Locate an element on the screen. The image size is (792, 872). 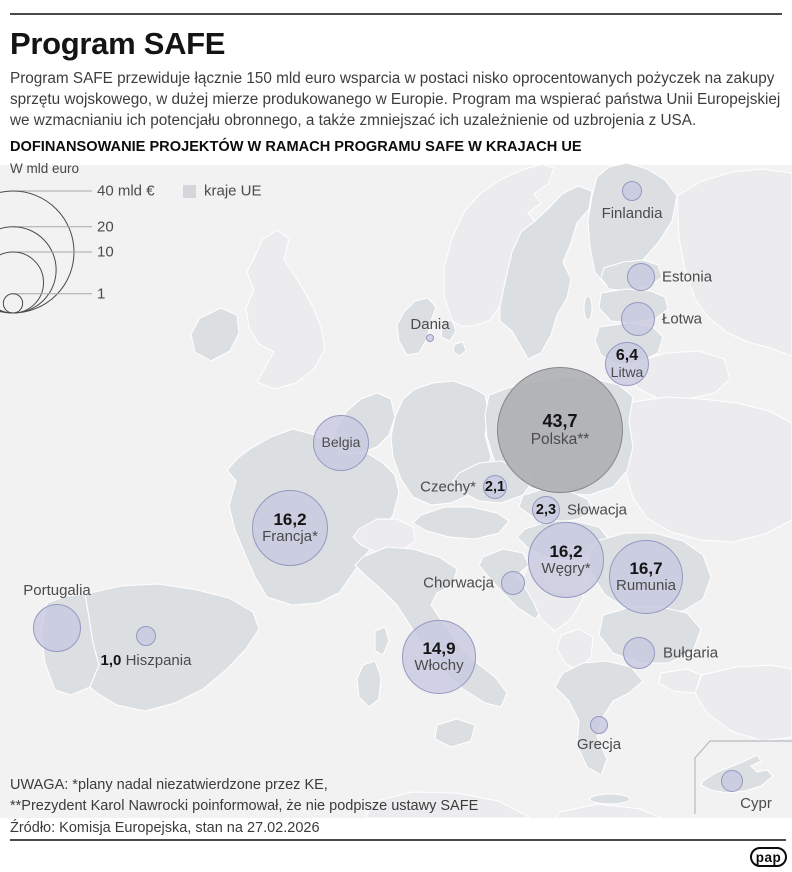
bubble-value: 2,1 is located at coordinates (495, 486).